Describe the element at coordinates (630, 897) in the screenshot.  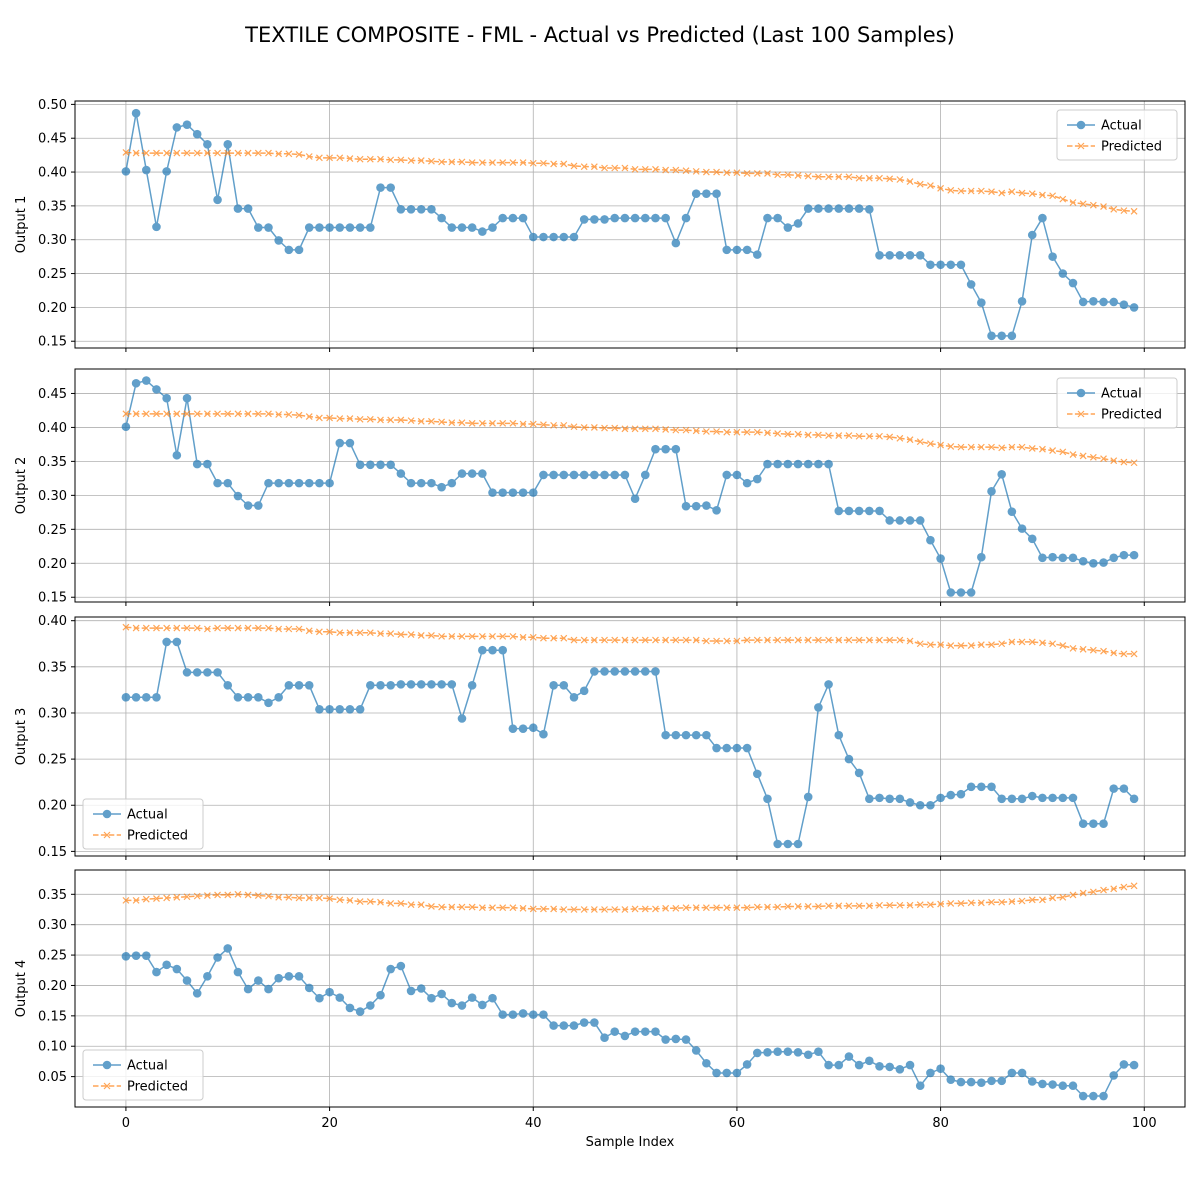
I see `predicted-series` at that location.